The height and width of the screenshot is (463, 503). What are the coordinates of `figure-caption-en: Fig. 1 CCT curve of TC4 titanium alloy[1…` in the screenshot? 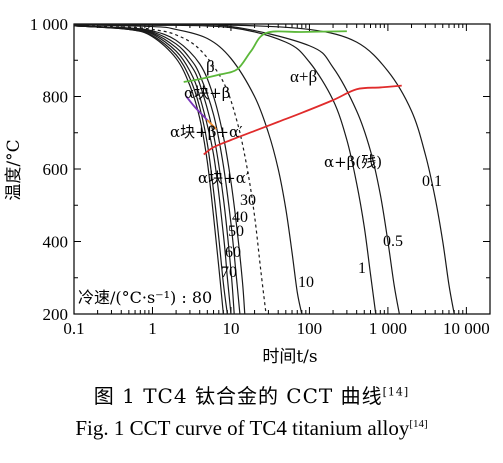 It's located at (251, 428).